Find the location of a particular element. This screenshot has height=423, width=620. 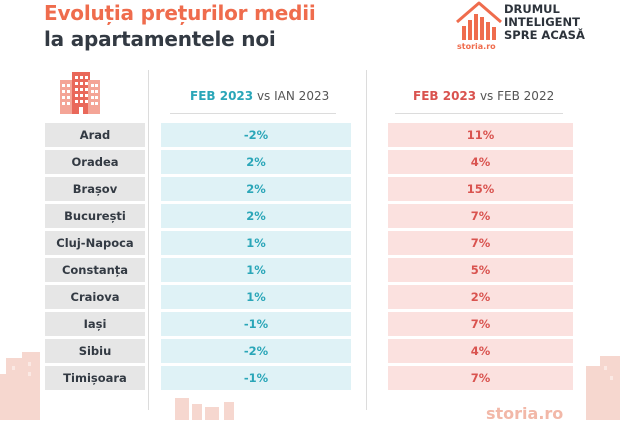

city-cell: Iași is located at coordinates (95, 324).